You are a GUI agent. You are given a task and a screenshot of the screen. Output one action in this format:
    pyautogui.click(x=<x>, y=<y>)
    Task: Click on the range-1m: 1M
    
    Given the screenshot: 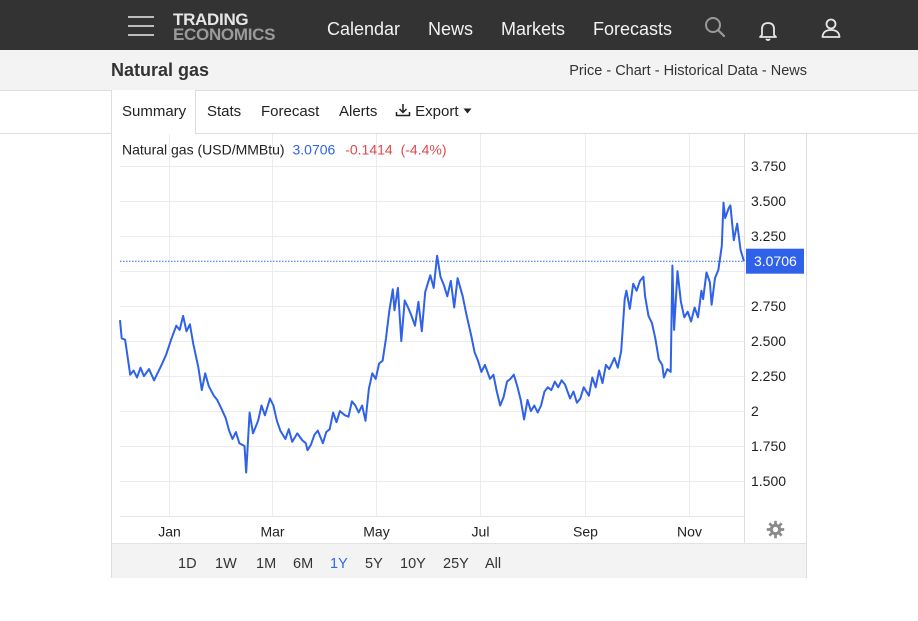 What is the action you would take?
    pyautogui.click(x=266, y=564)
    